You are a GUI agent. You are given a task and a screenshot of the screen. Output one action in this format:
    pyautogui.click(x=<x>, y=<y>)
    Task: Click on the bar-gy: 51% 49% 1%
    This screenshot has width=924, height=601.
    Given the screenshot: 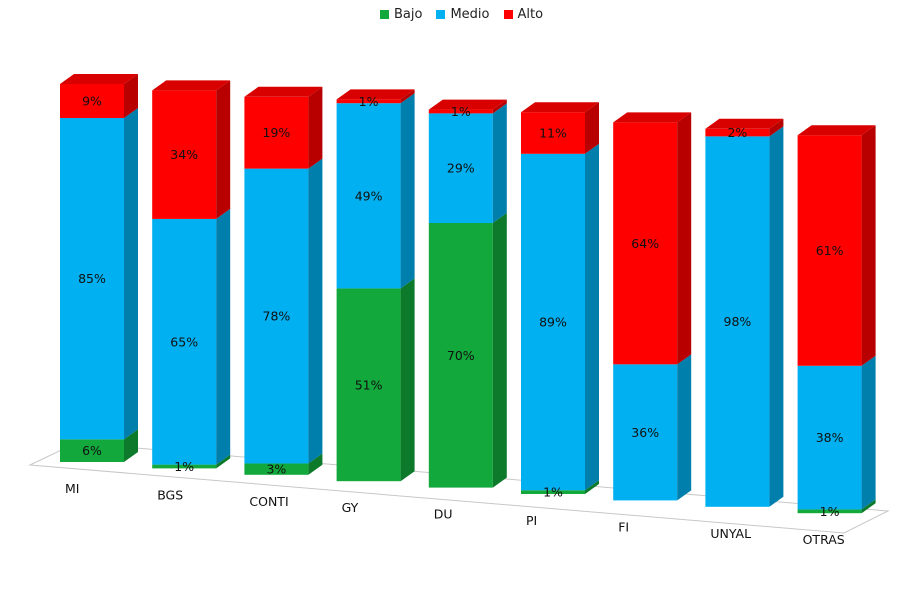 What is the action you would take?
    pyautogui.click(x=375, y=285)
    